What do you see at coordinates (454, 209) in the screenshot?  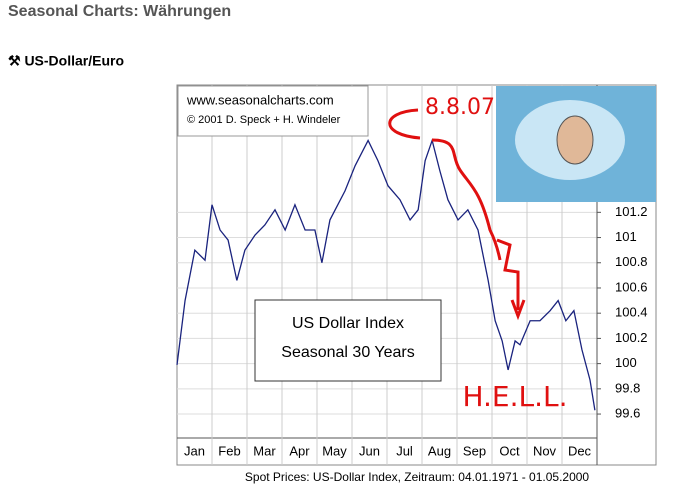 I see `handwritten-arrow` at bounding box center [454, 209].